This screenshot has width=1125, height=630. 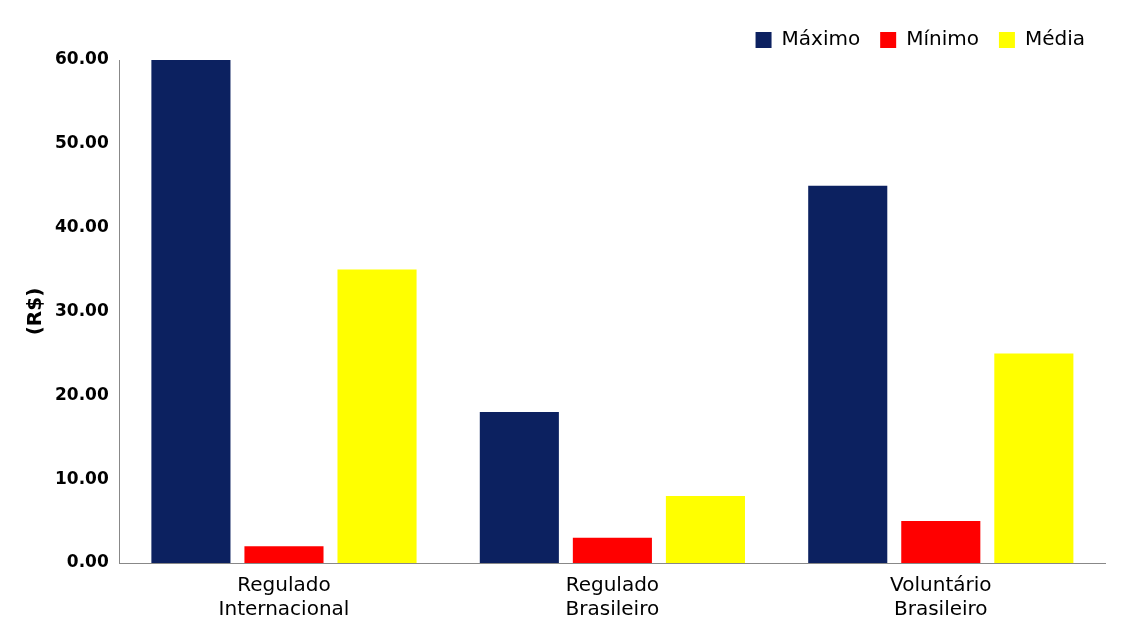 What do you see at coordinates (81, 226) in the screenshot?
I see `y-tick-label: 40.00` at bounding box center [81, 226].